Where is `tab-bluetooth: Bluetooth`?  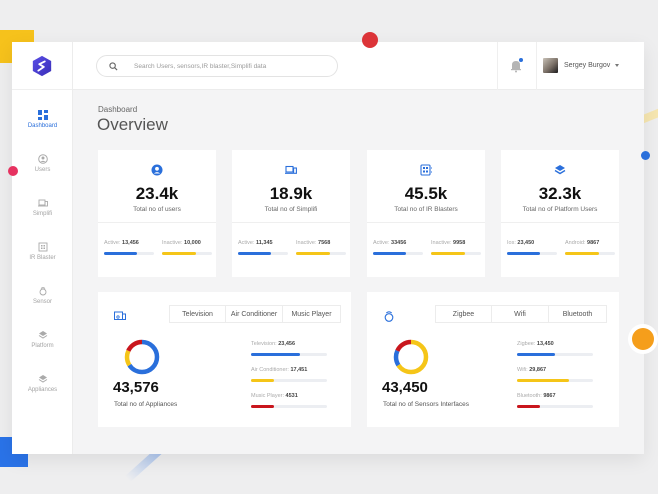 tab-bluetooth: Bluetooth is located at coordinates (577, 314).